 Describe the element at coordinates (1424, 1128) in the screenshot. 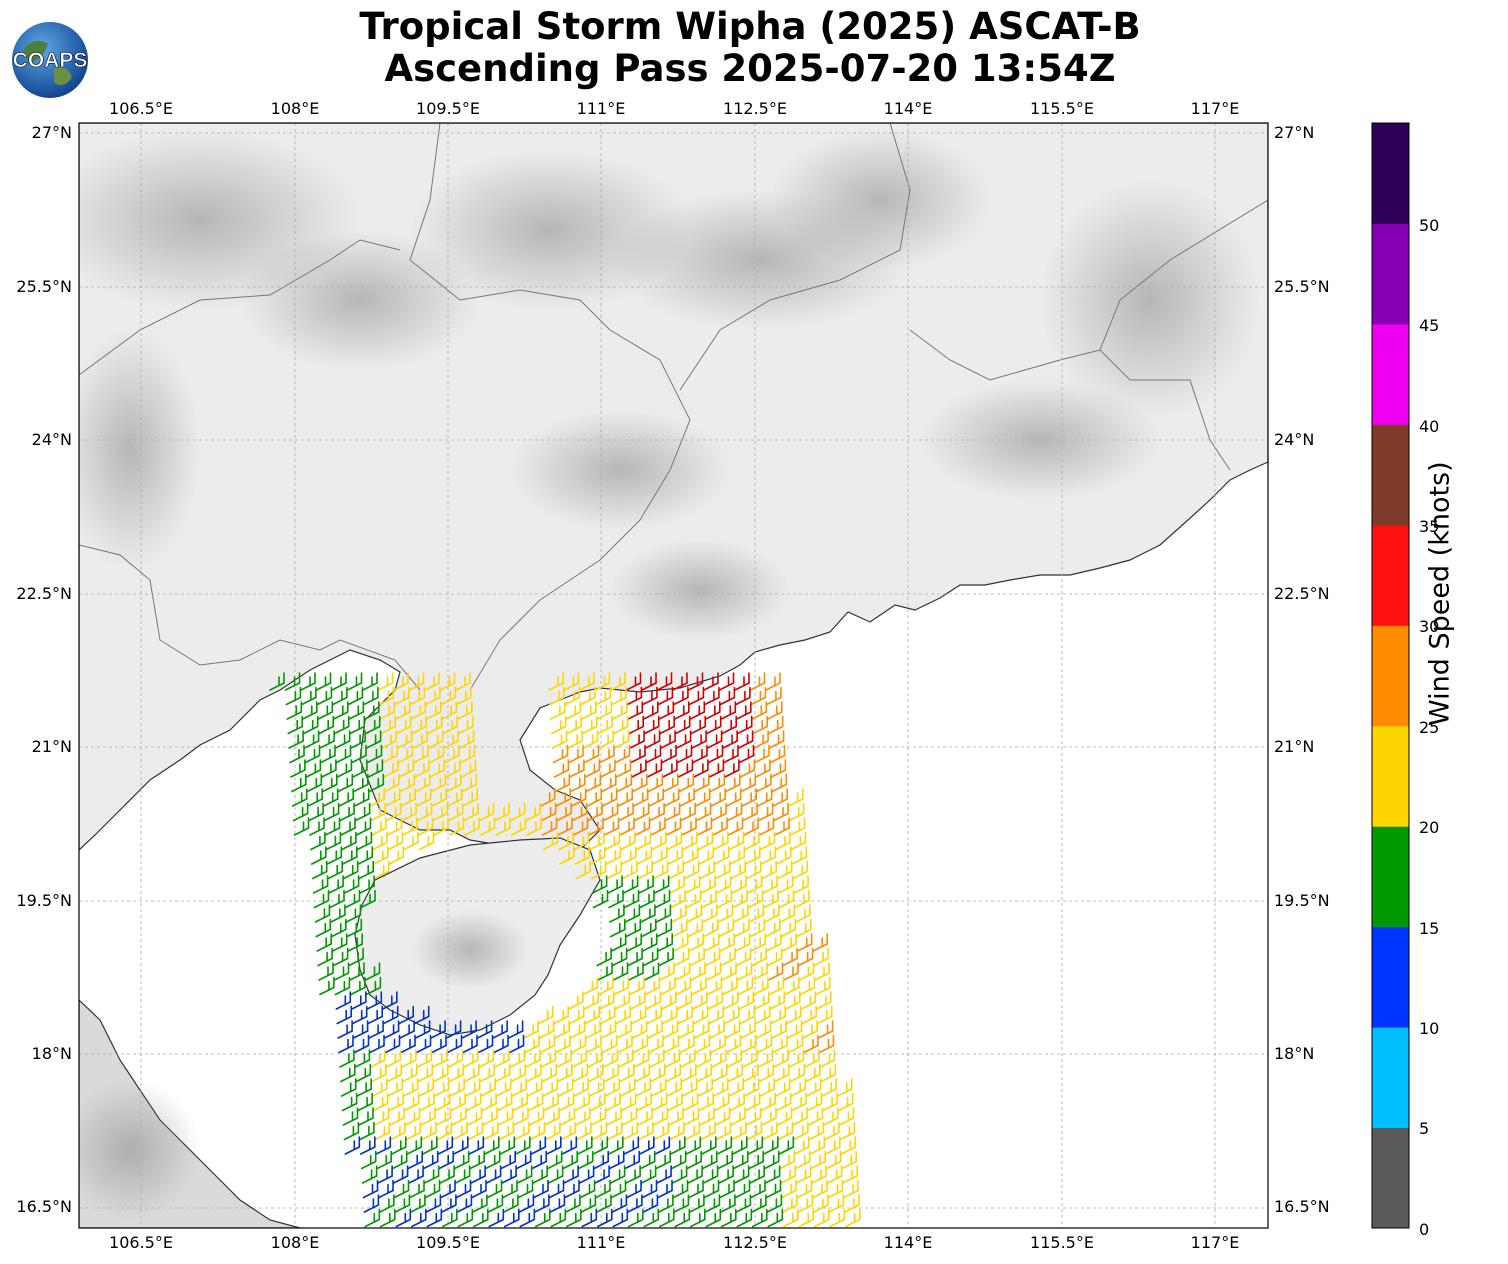

I see `colorbar-tick-label: 5` at that location.